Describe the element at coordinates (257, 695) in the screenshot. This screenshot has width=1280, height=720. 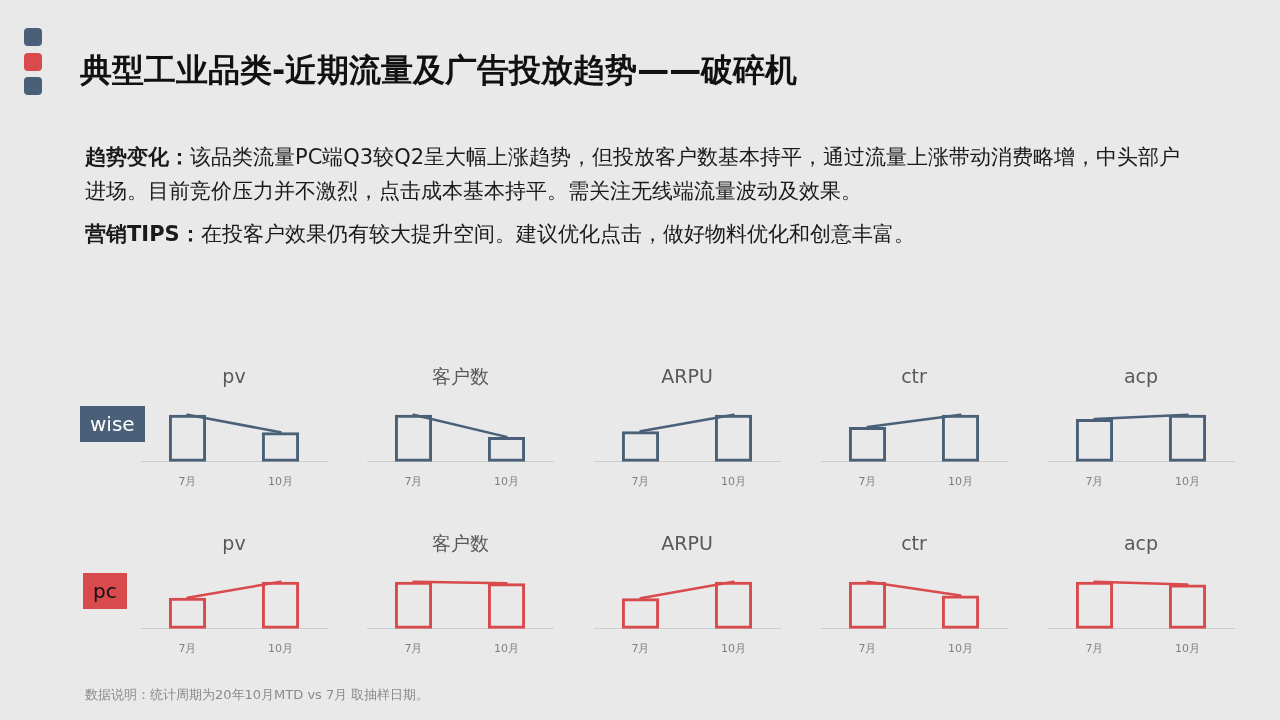
I see `text: 数据说明：统计周期为20年10月MTD vs 7月 取抽样日期。` at that location.